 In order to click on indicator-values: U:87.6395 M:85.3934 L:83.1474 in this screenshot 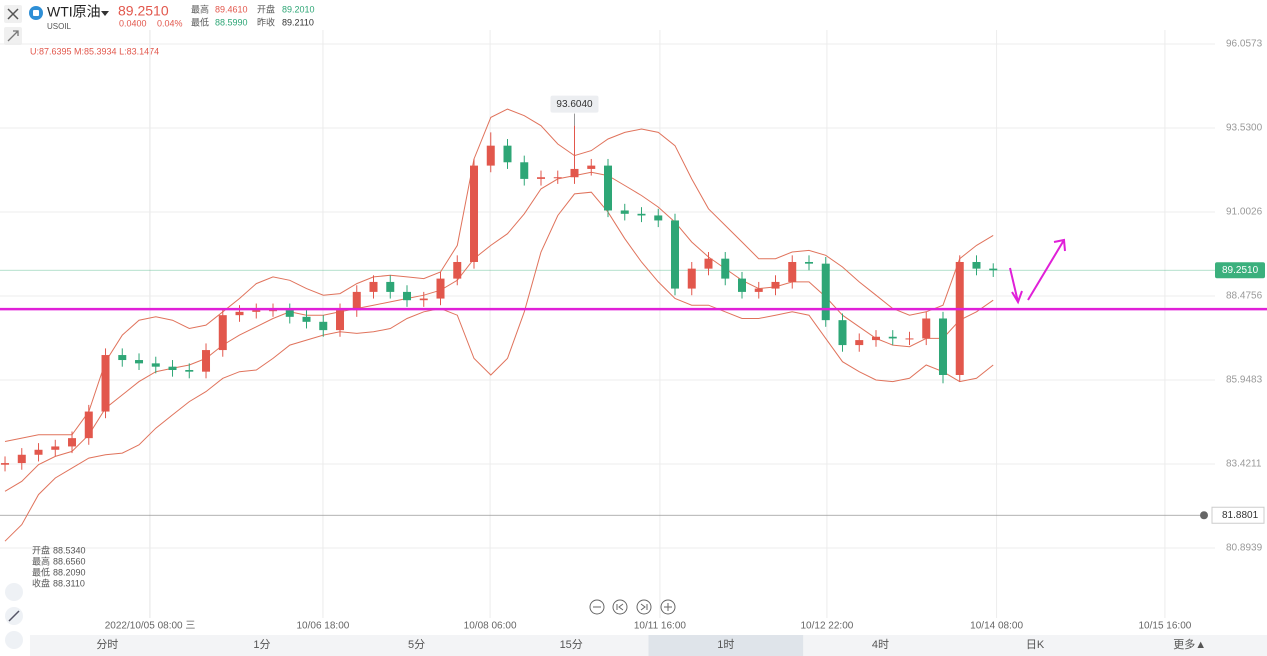, I will do `click(94, 51)`.